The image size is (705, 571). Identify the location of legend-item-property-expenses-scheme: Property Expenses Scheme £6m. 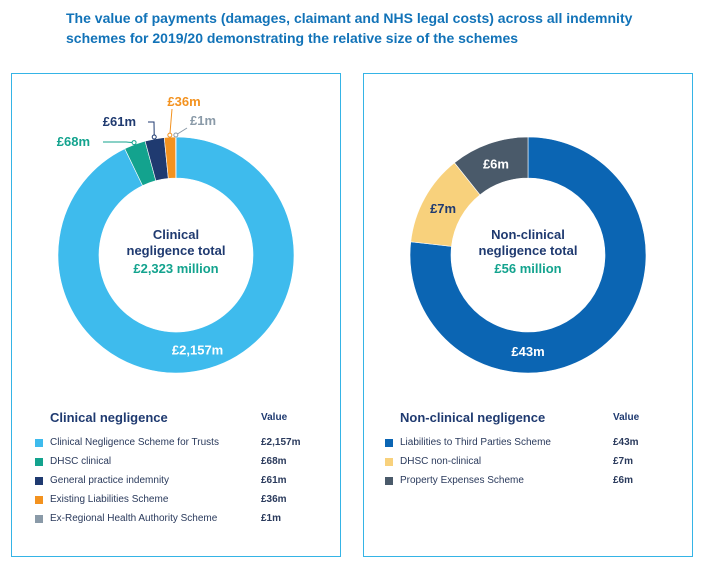
(535, 484).